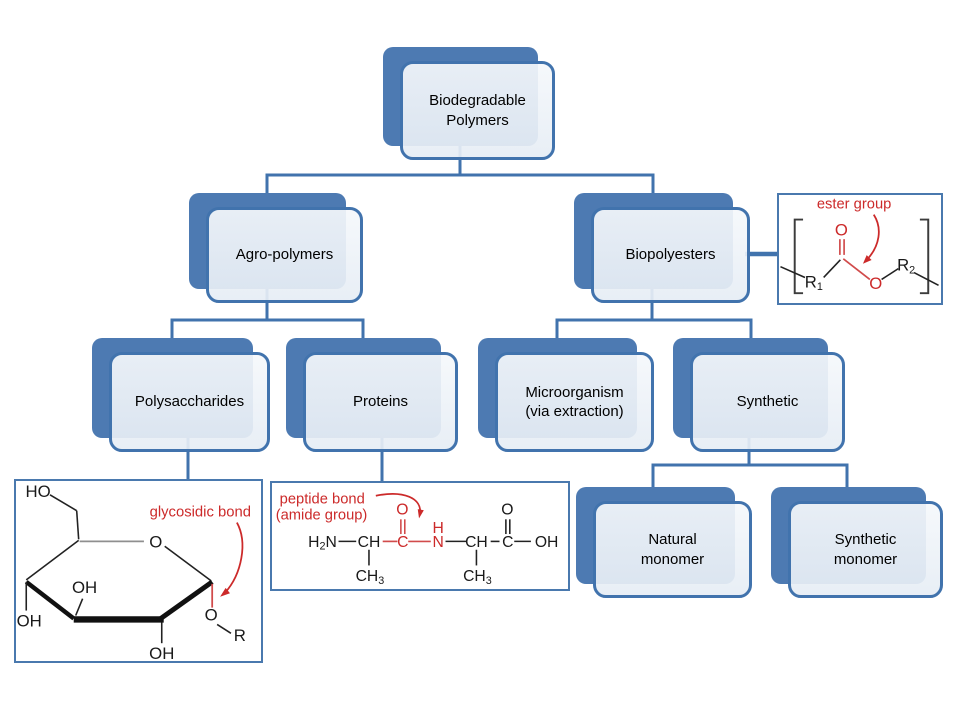 The image size is (960, 720). What do you see at coordinates (284, 255) in the screenshot?
I see `node-label: Agro-polymers` at bounding box center [284, 255].